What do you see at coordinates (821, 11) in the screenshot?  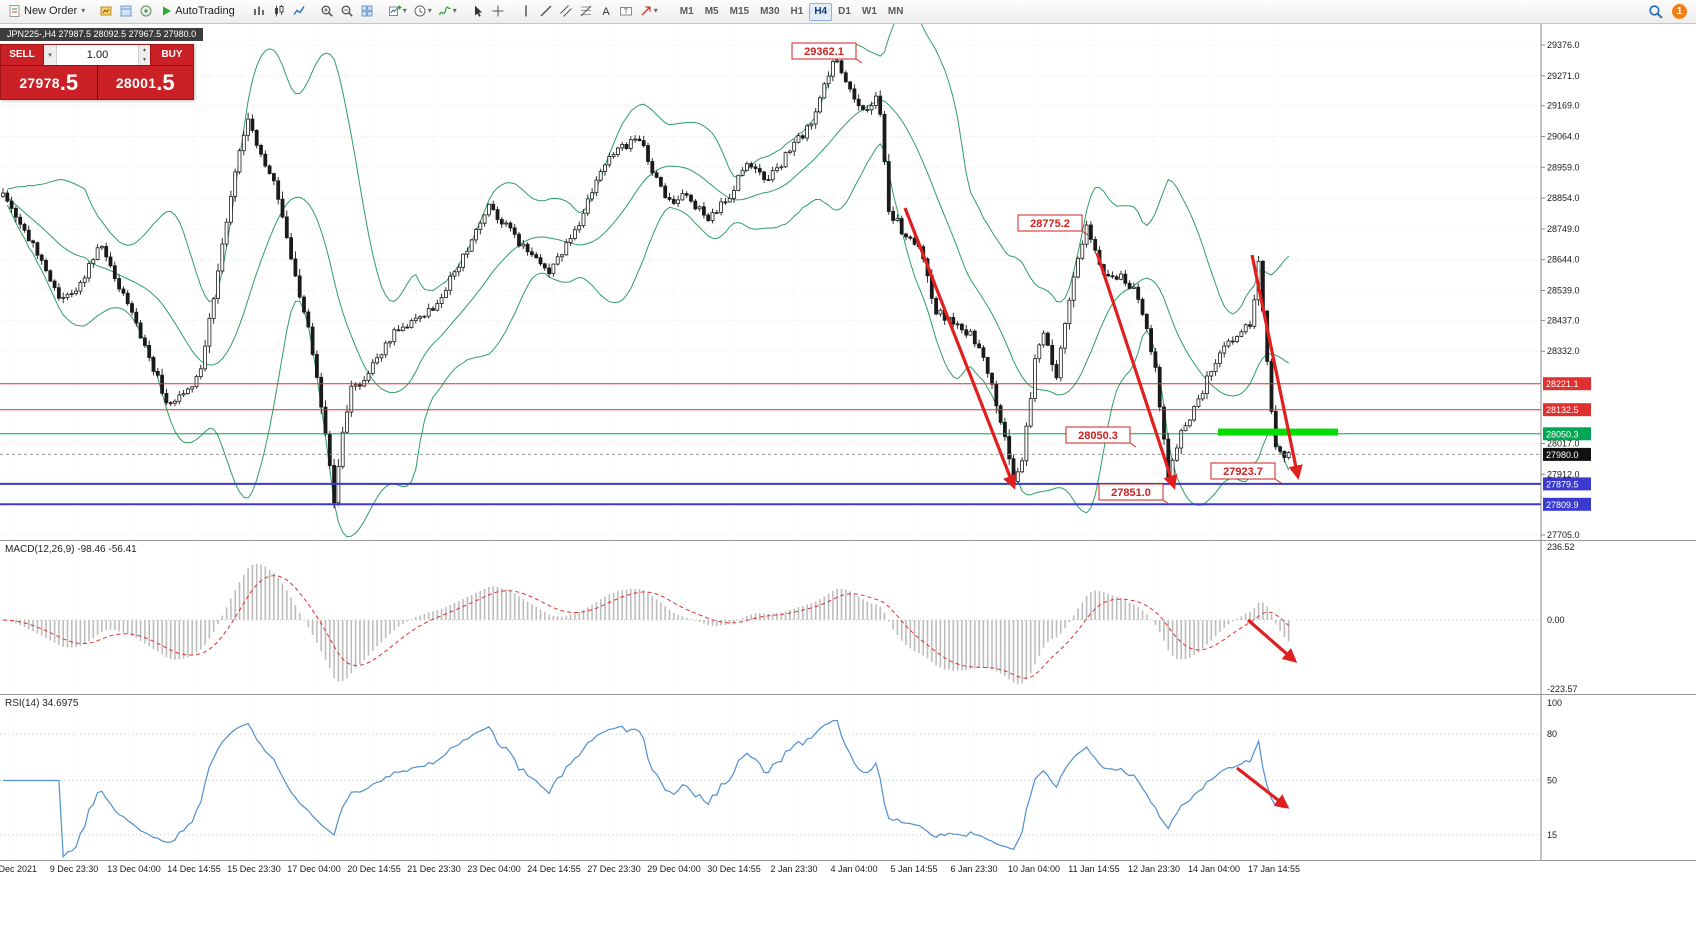 I see `timeframe-H4-button: H4` at bounding box center [821, 11].